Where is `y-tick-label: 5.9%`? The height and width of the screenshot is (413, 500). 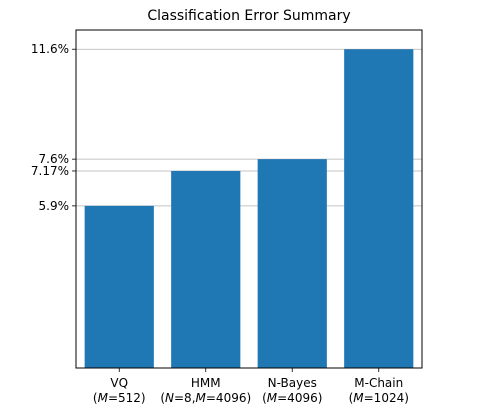 y-tick-label: 5.9% is located at coordinates (54, 206).